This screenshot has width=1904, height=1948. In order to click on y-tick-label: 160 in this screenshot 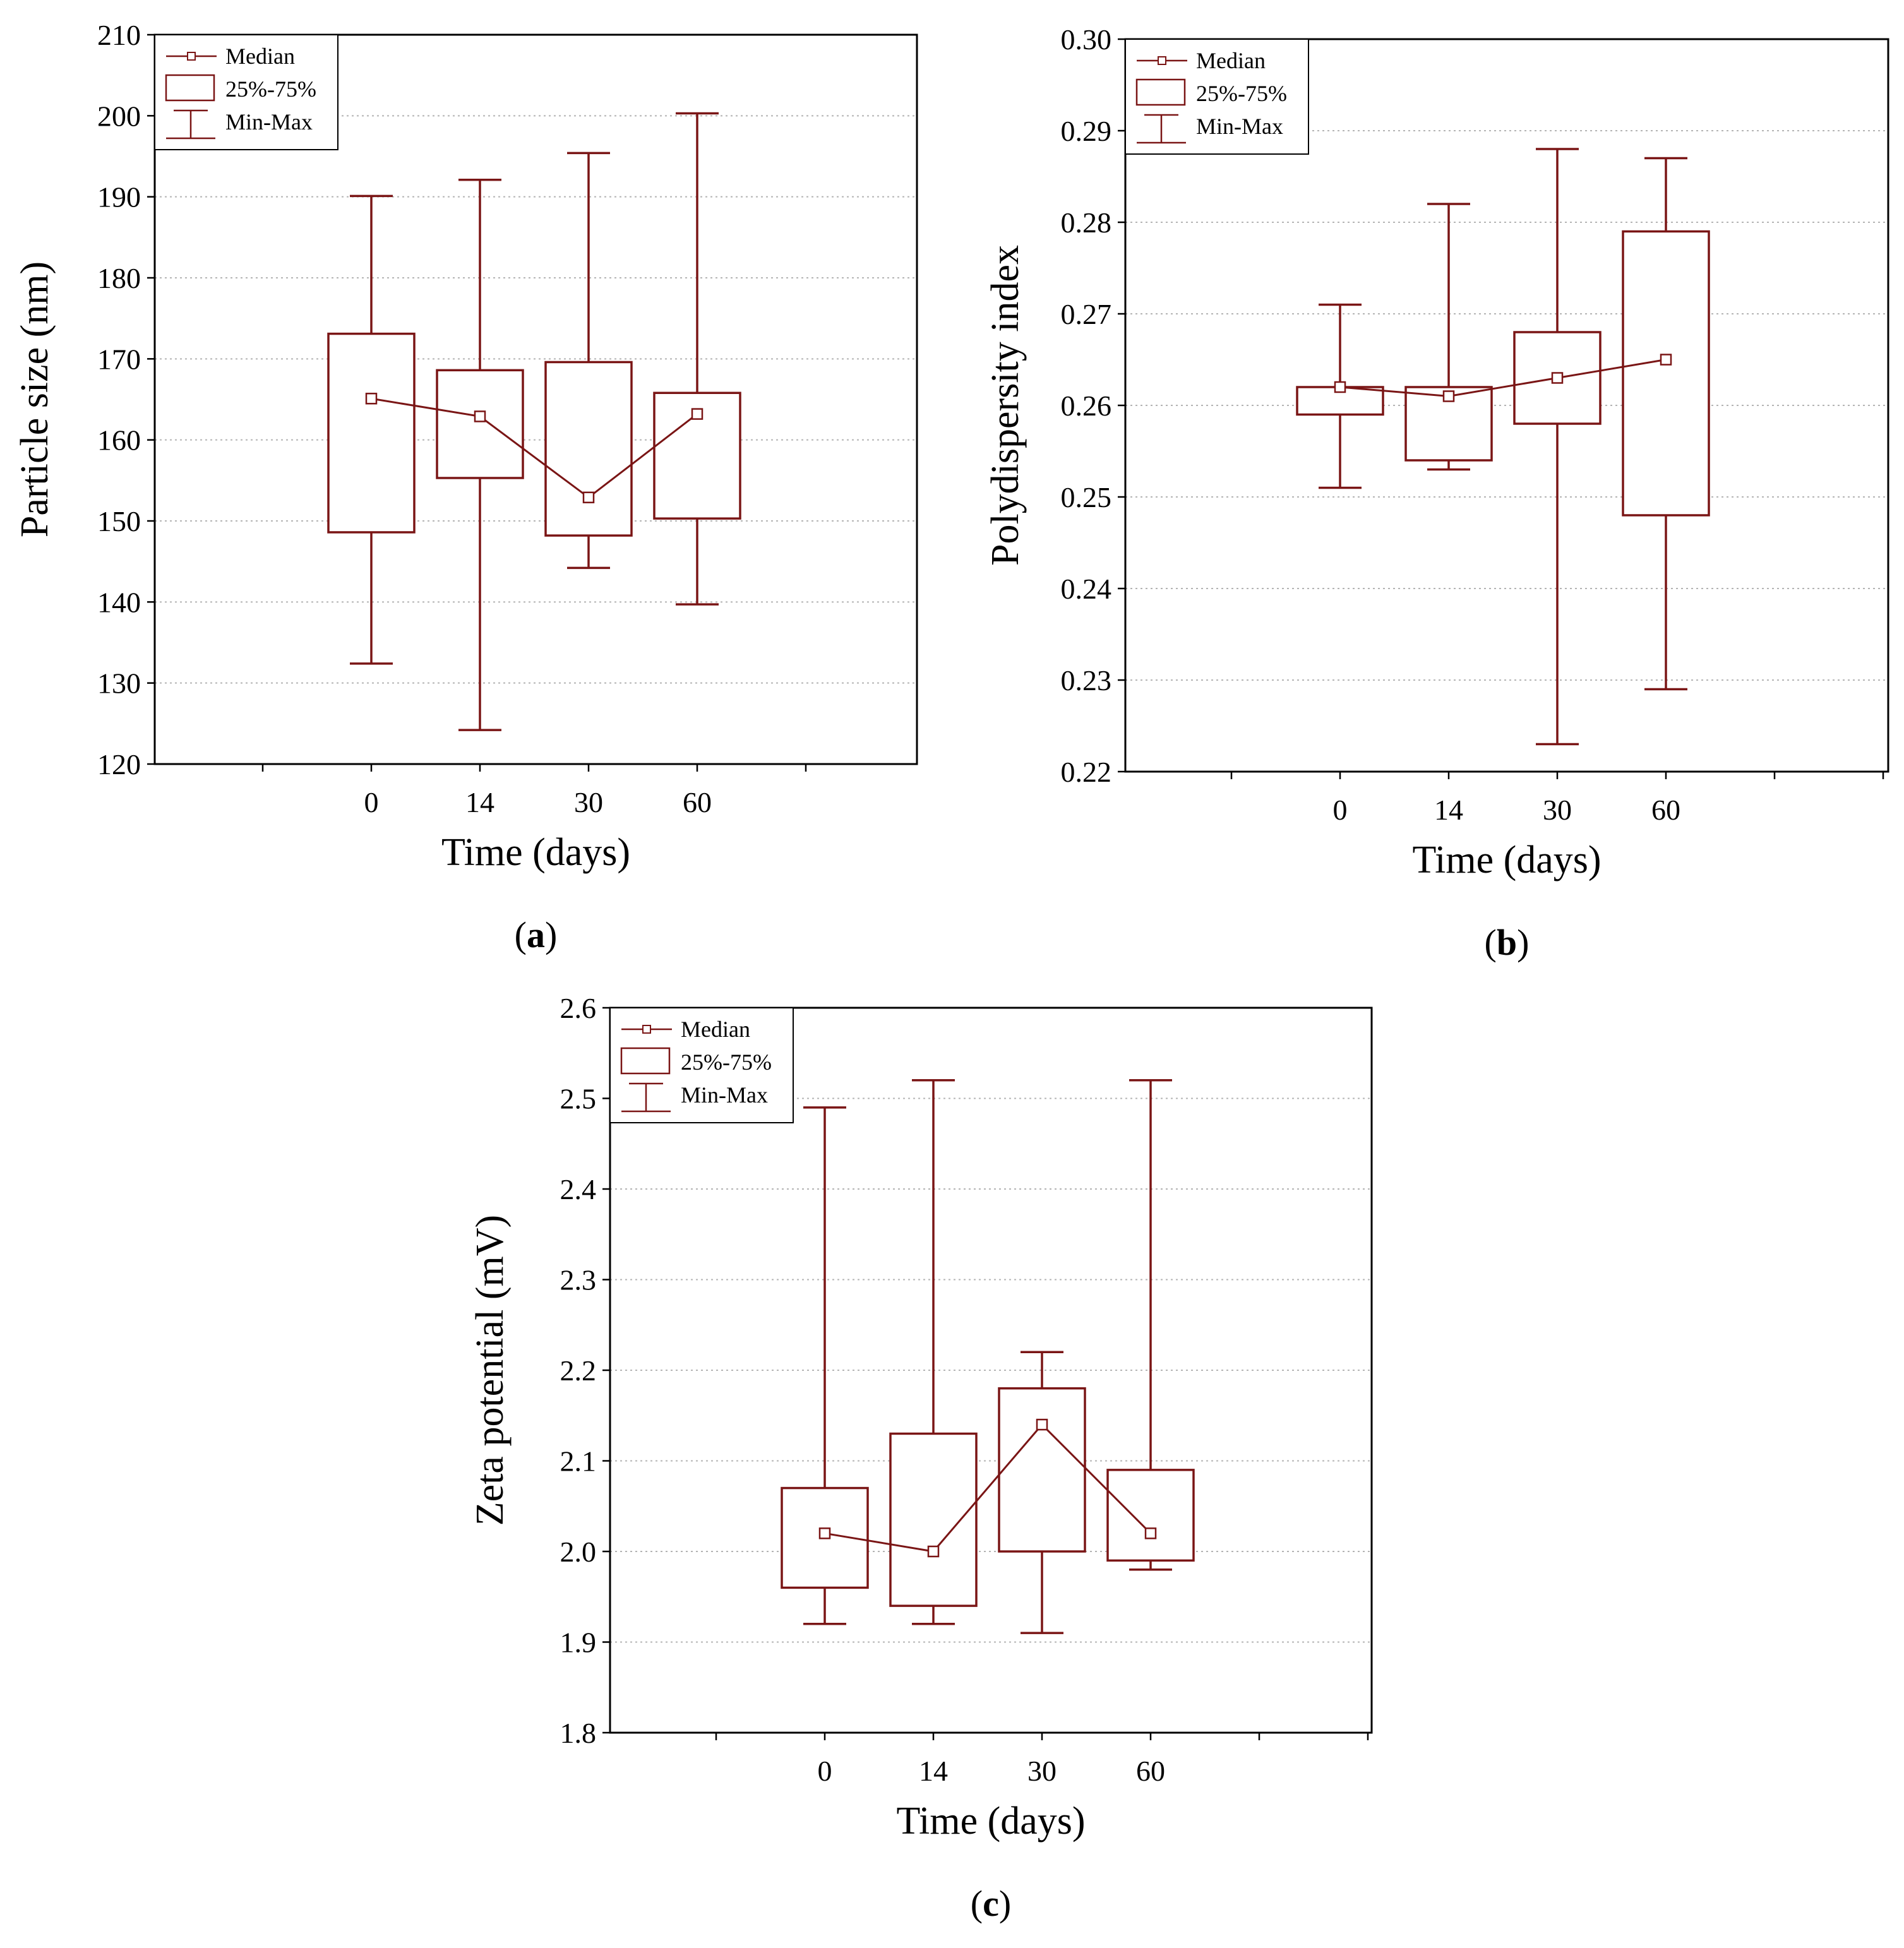, I will do `click(119, 440)`.